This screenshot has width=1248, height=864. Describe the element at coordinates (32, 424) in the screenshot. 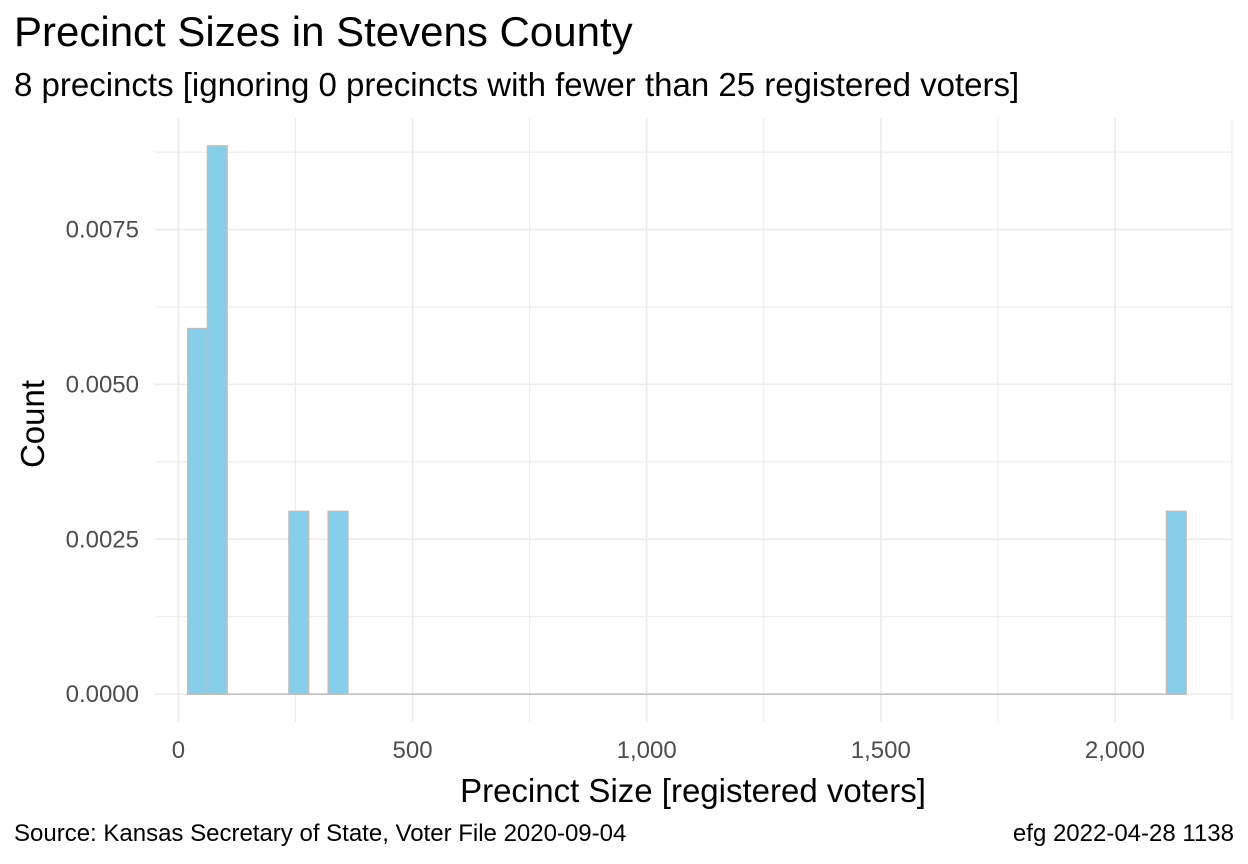

I see `y-axis-title: Count` at that location.